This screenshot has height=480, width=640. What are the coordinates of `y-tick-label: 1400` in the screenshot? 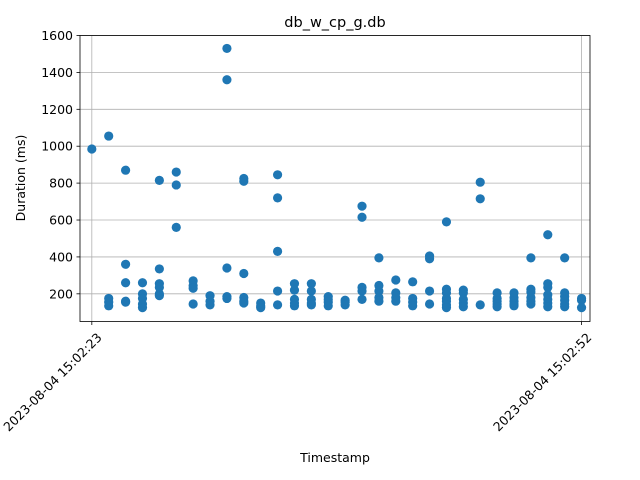 It's located at (57, 72).